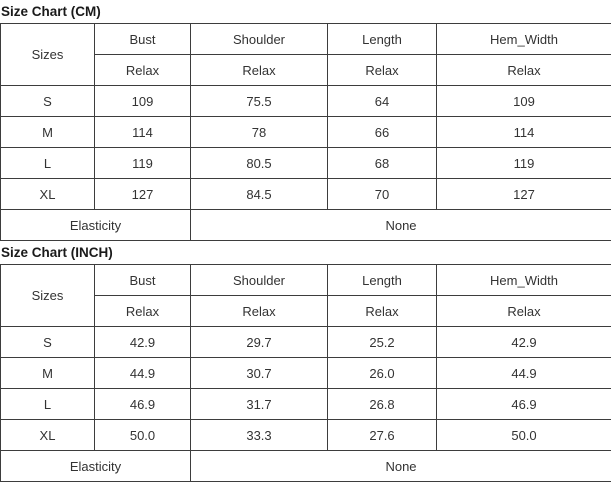  Describe the element at coordinates (382, 404) in the screenshot. I see `value-cell: 26.8` at that location.